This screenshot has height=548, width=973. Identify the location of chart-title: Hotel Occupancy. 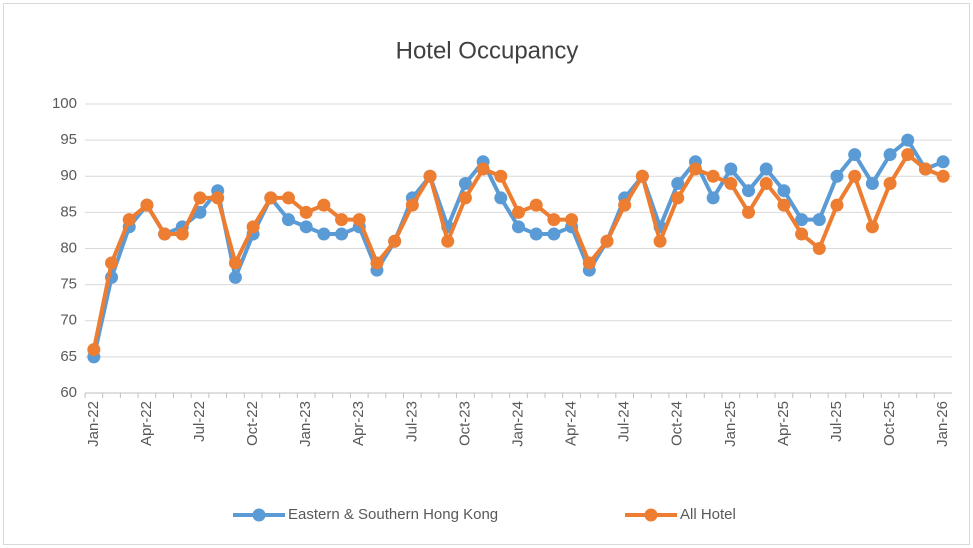
(487, 50).